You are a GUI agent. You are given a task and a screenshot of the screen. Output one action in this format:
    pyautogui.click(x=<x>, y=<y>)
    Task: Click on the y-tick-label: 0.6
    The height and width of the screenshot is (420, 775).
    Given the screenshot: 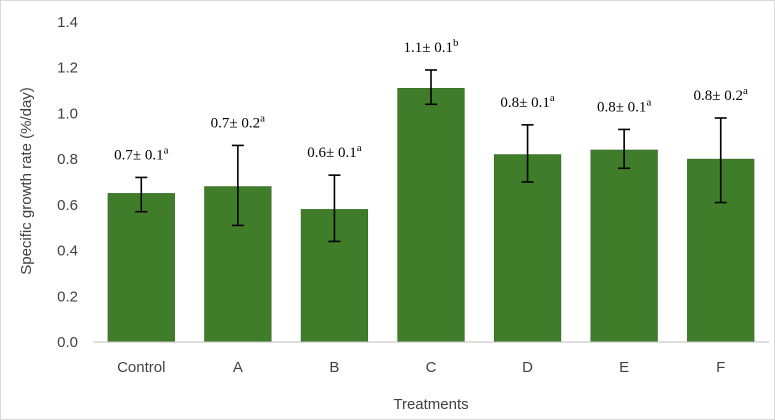 What is the action you would take?
    pyautogui.click(x=67, y=205)
    